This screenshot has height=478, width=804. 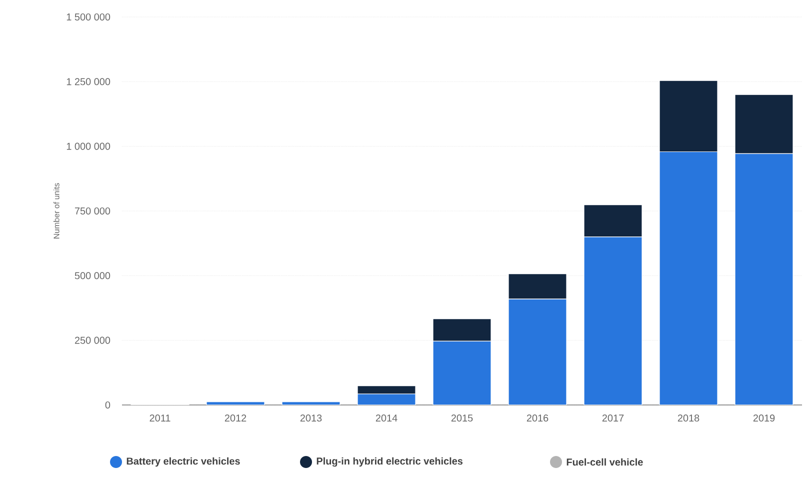 What do you see at coordinates (183, 462) in the screenshot?
I see `legend-label: Battery electric vehicles` at bounding box center [183, 462].